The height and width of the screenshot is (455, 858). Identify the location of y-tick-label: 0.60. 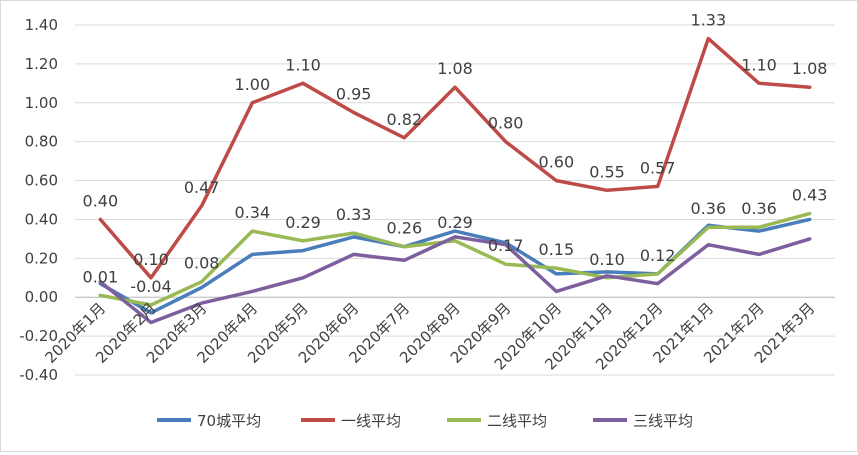
(41, 181).